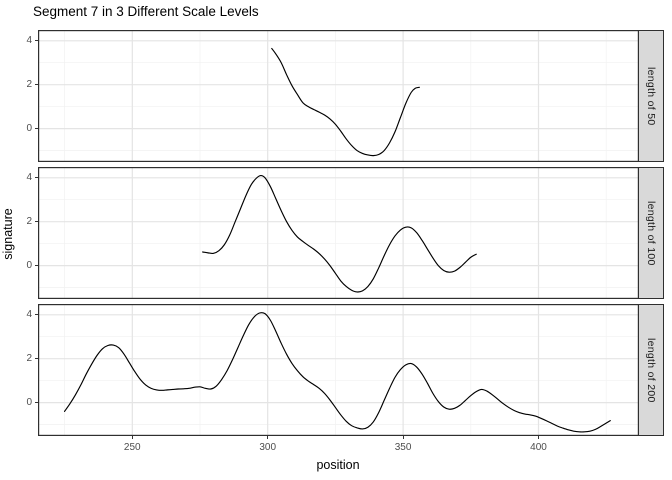 Image resolution: width=672 pixels, height=480 pixels. I want to click on facet-strip-1: length of 100, so click(651, 233).